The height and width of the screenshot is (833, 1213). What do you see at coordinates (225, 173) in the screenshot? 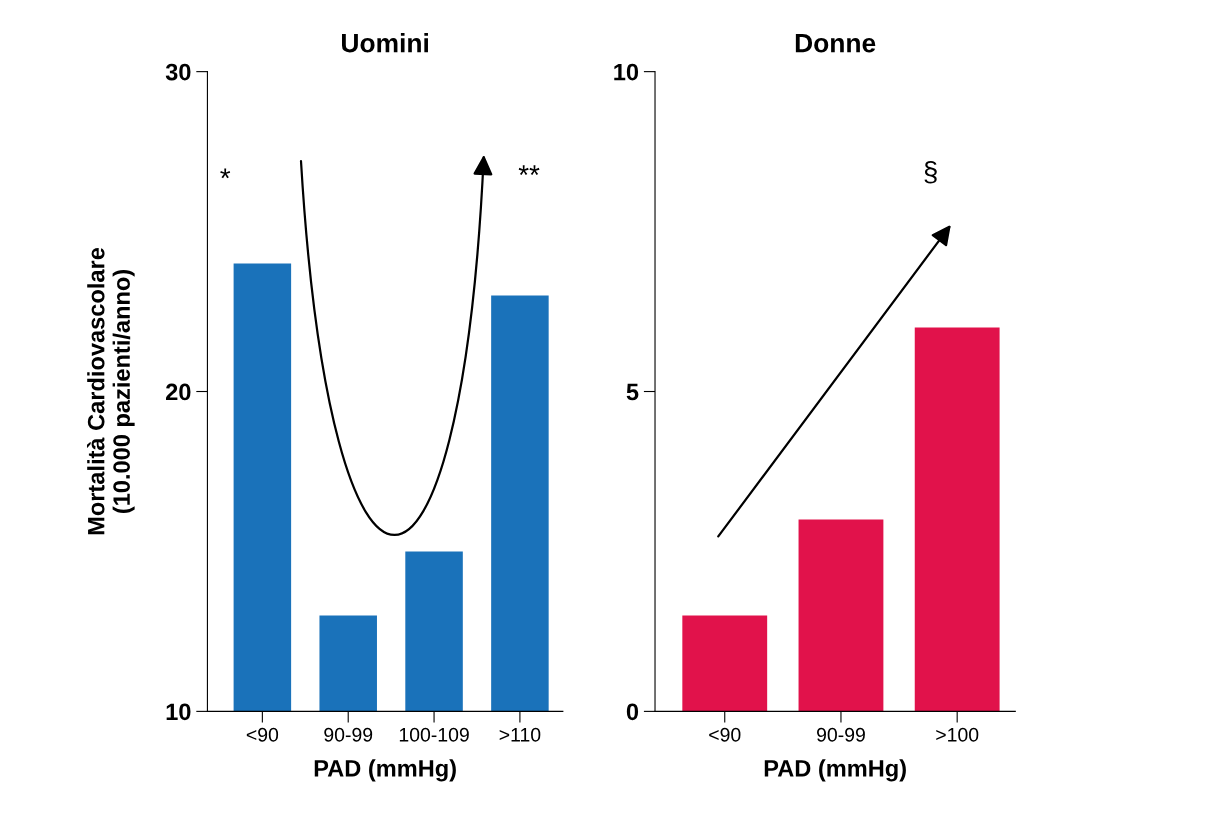
I see `annotation: *` at bounding box center [225, 173].